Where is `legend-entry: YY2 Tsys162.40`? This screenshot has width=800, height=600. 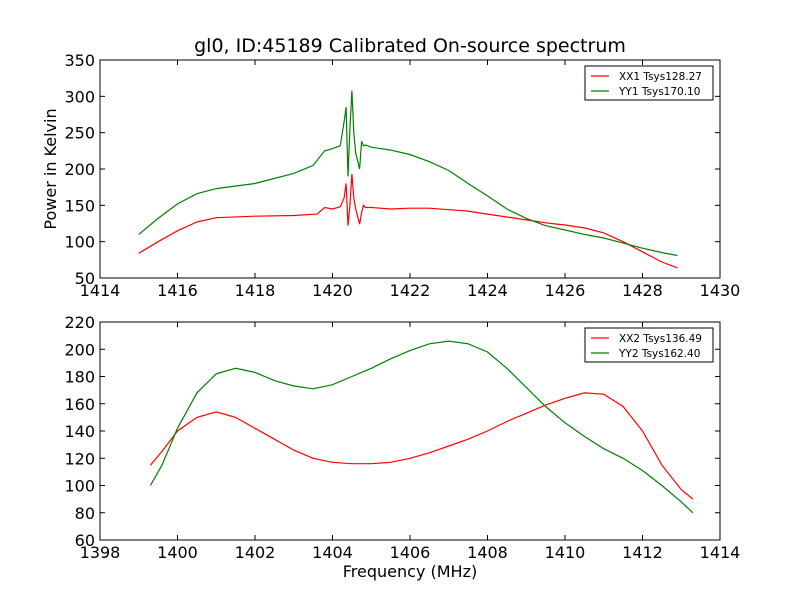
legend-entry: YY2 Tsys162.40 is located at coordinates (659, 354).